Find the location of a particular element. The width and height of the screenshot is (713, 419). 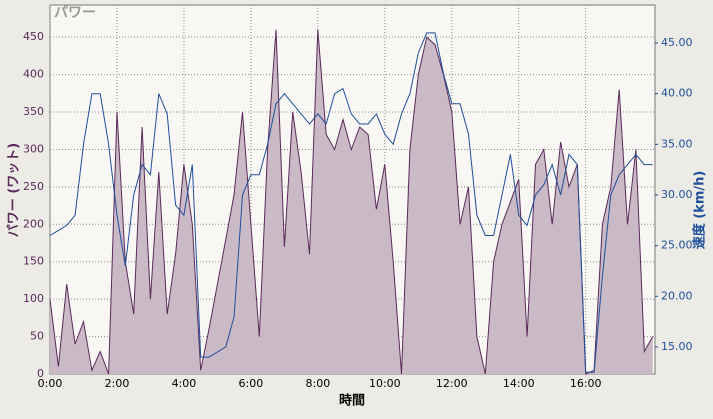

y-axis-label: パワー (ワット) is located at coordinates (14, 190).